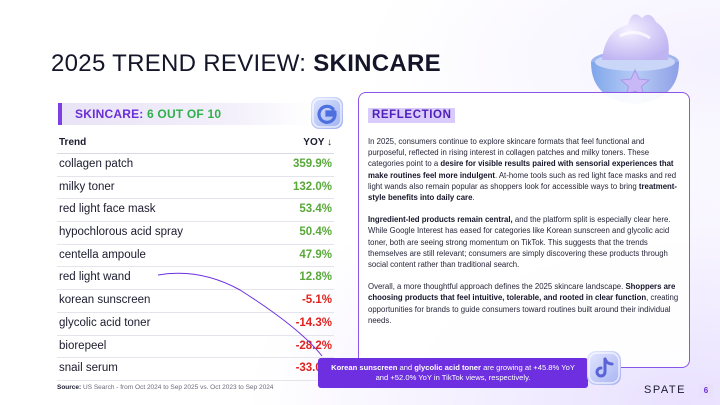 This screenshot has height=405, width=720. What do you see at coordinates (315, 277) in the screenshot?
I see `trend-yoy-value: 12.8%` at bounding box center [315, 277].